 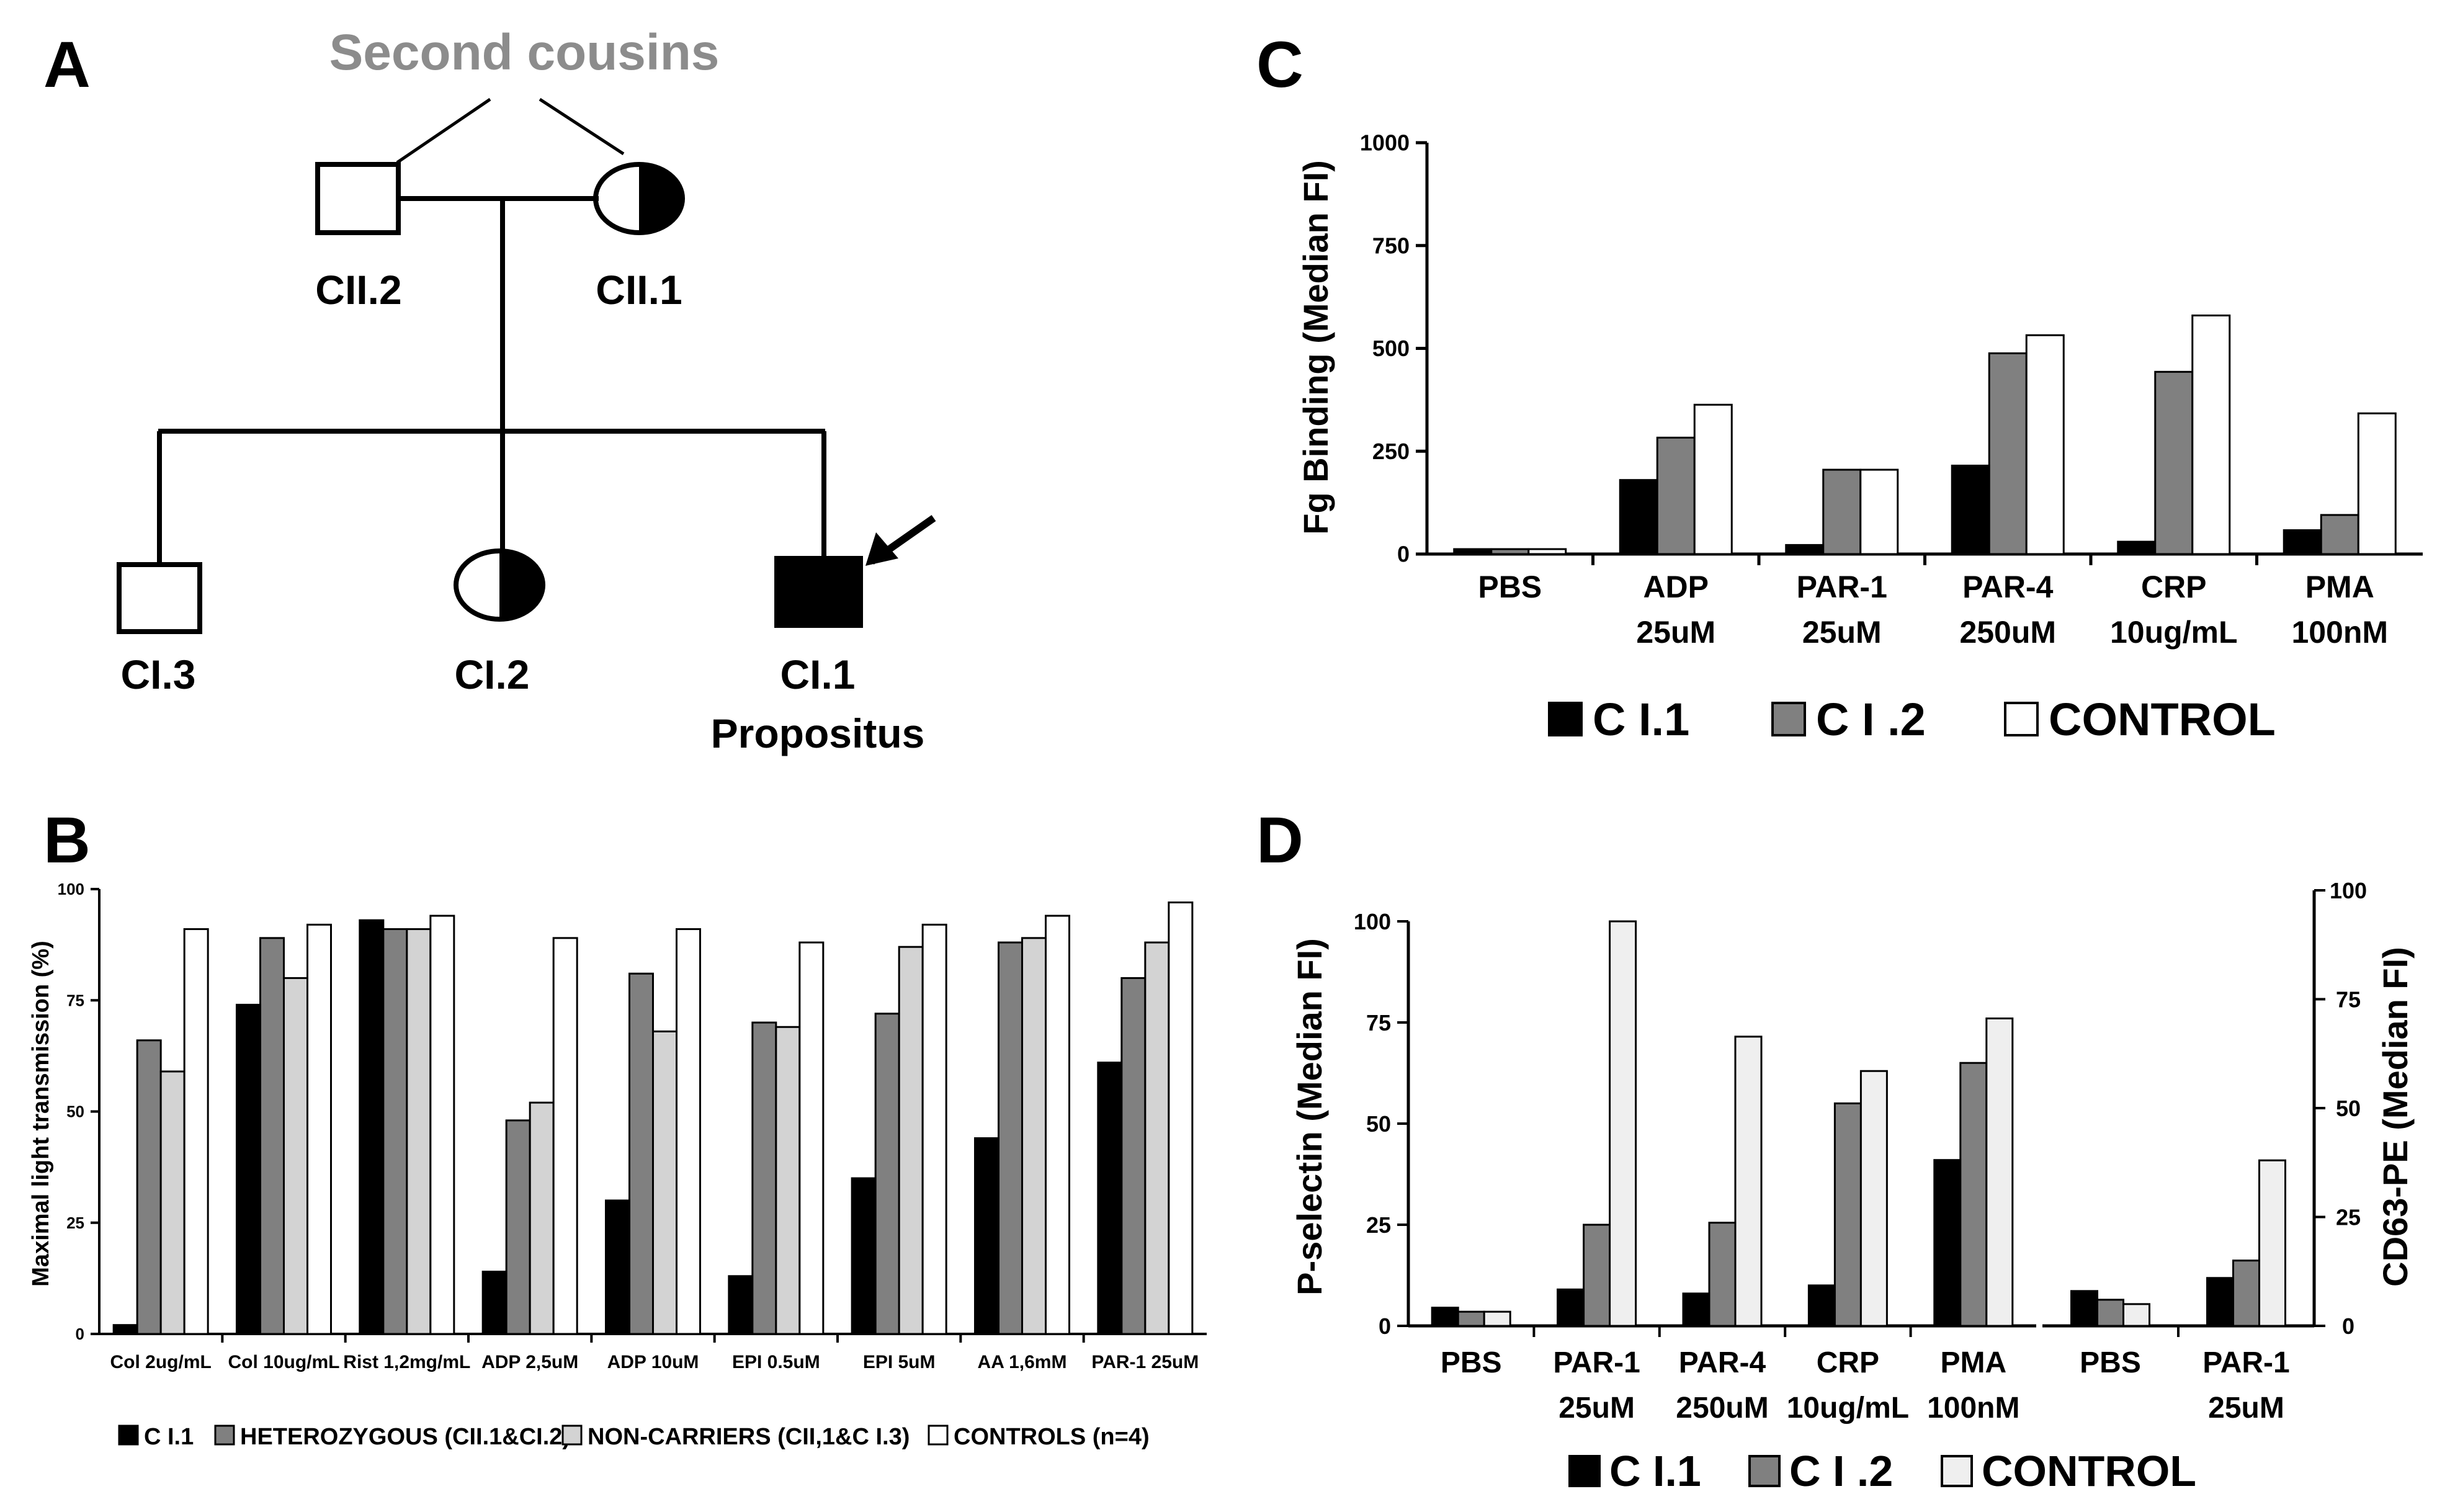 I want to click on category-label: EPI 5uM, so click(x=899, y=1362).